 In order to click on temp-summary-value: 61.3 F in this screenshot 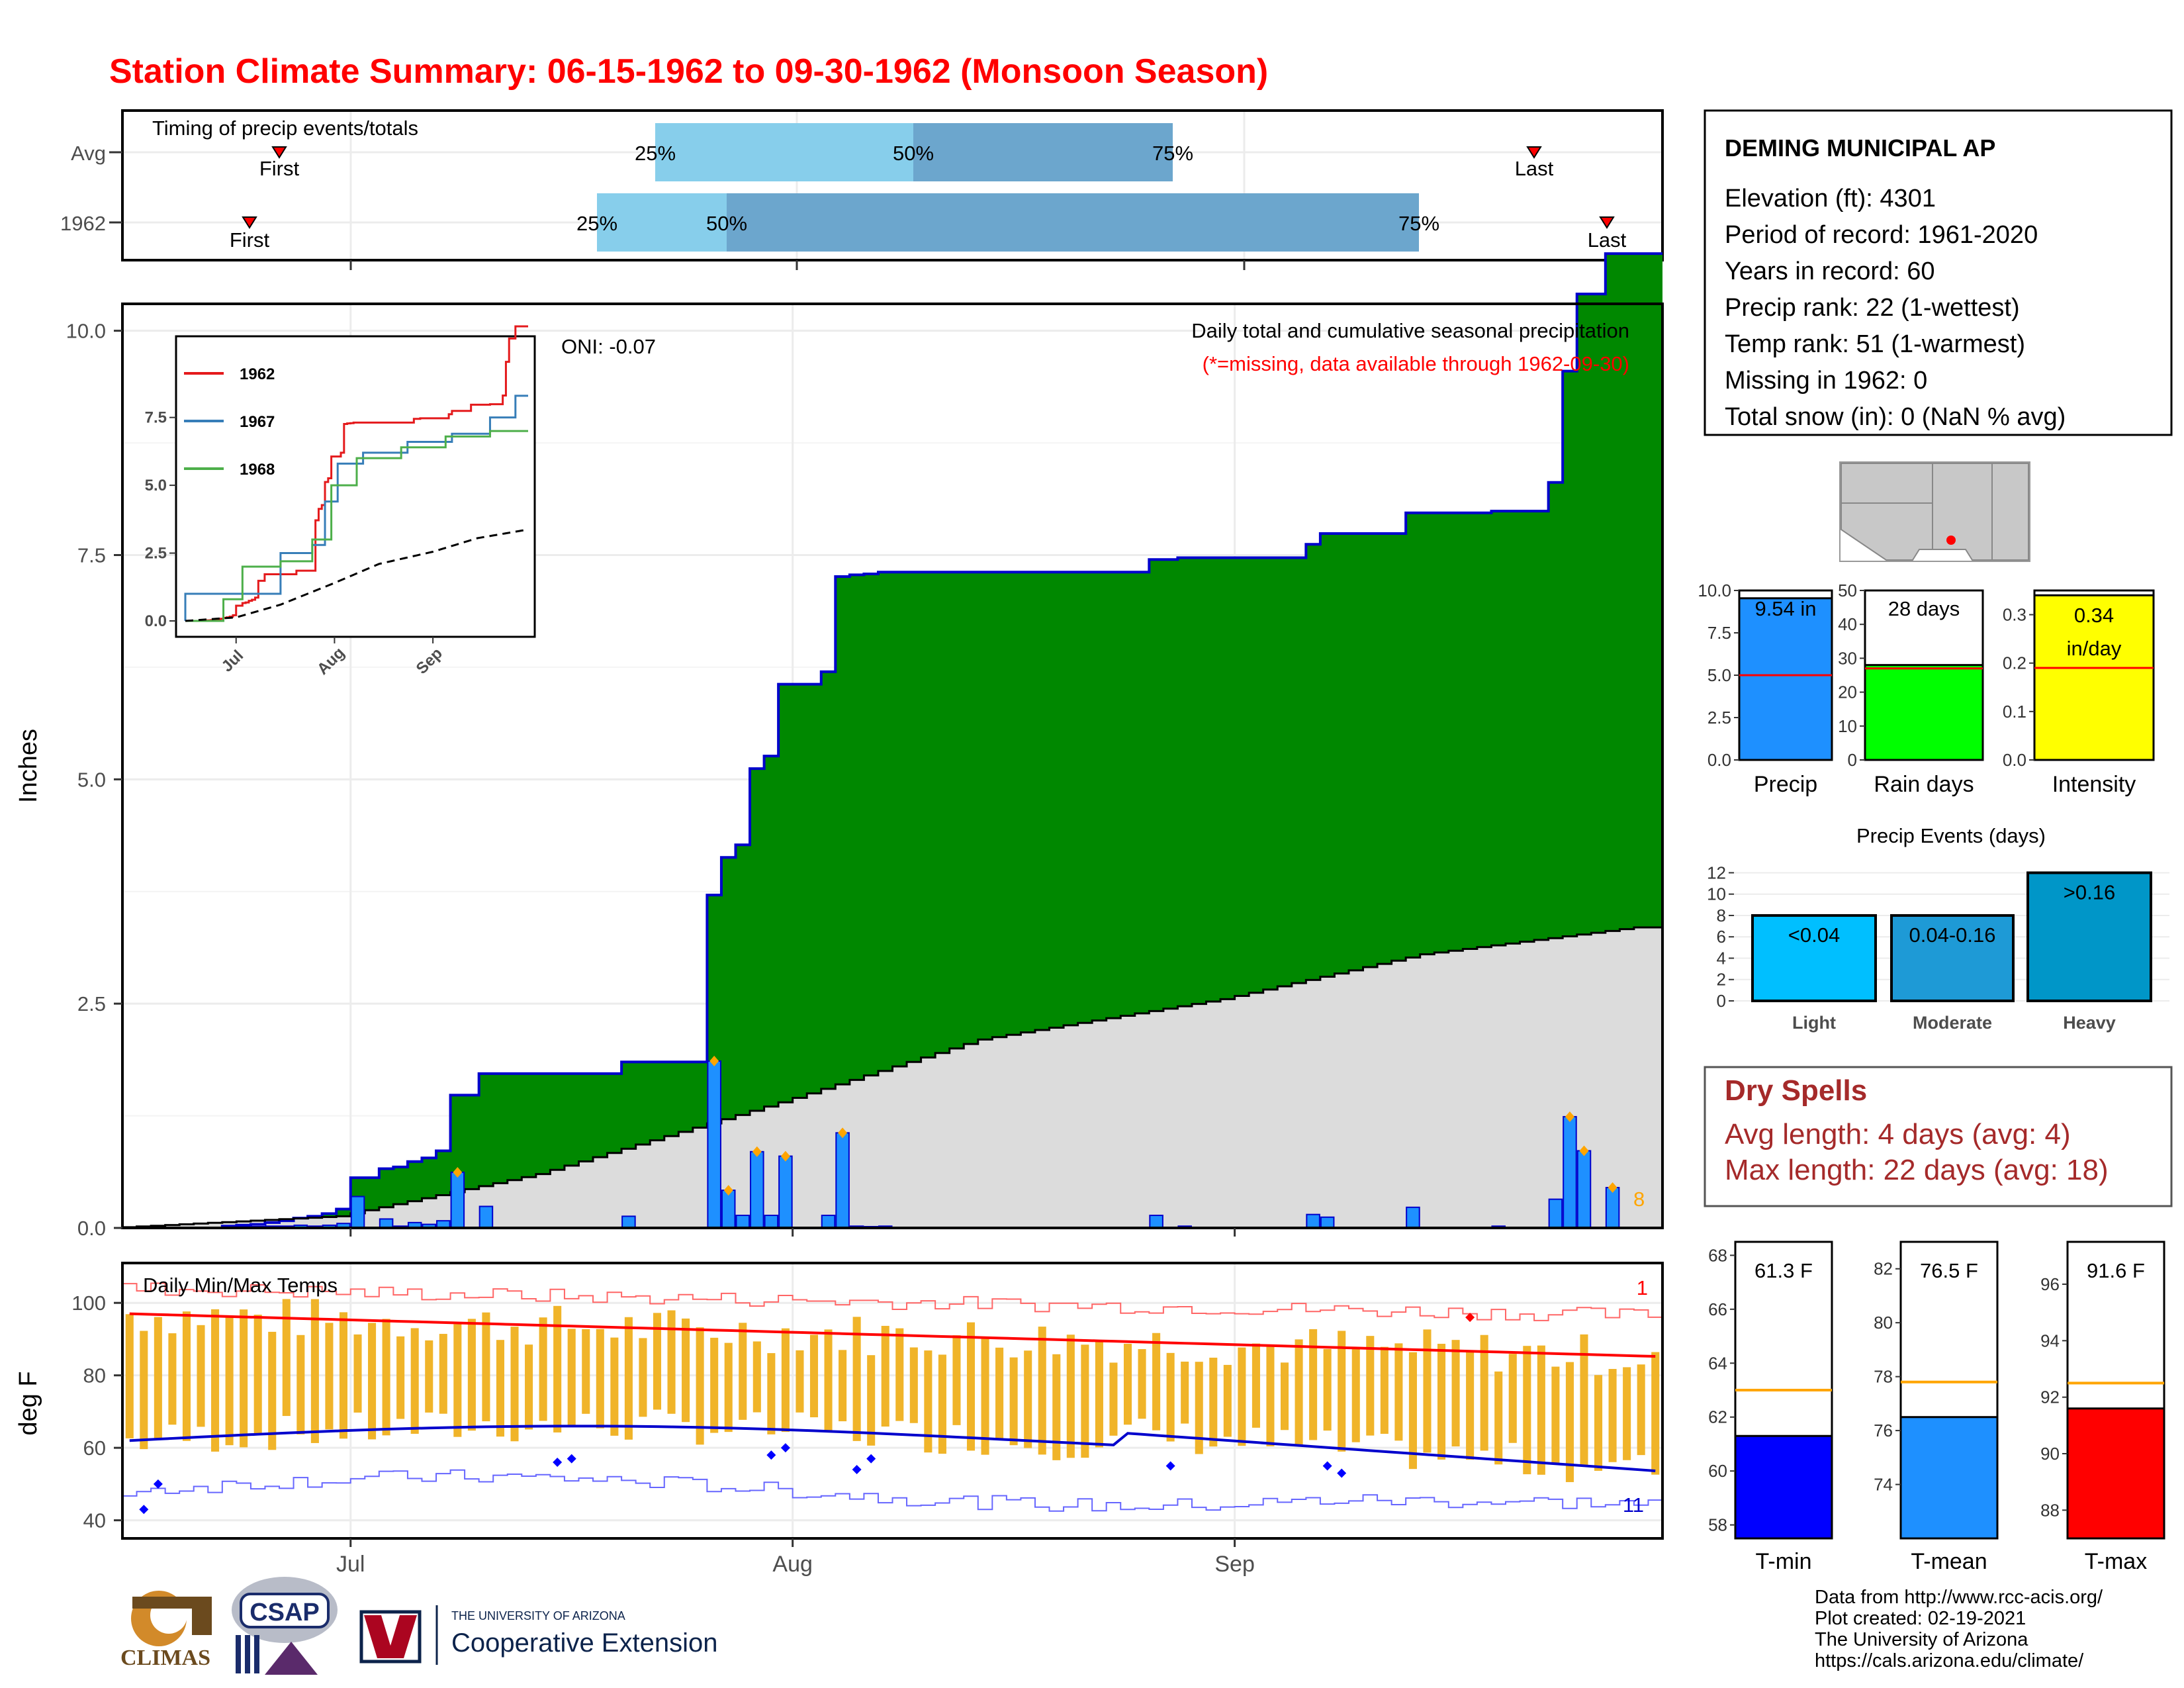, I will do `click(1783, 1270)`.